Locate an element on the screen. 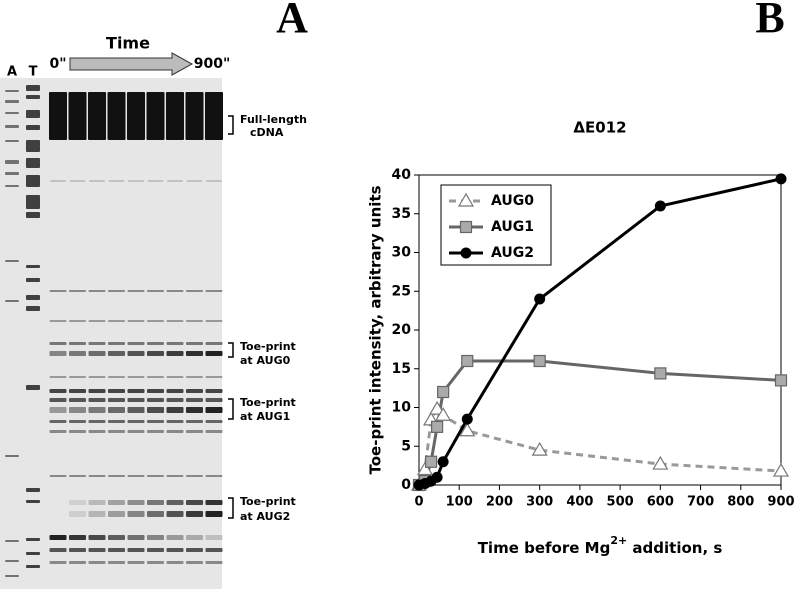 This screenshot has width=796, height=589. x-tick-label: 500 is located at coordinates (620, 502).